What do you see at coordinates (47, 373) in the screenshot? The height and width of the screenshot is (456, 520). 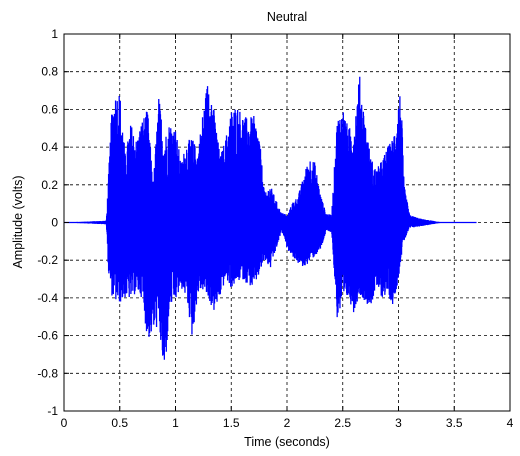 I see `y-tick-label-1: -0.8` at bounding box center [47, 373].